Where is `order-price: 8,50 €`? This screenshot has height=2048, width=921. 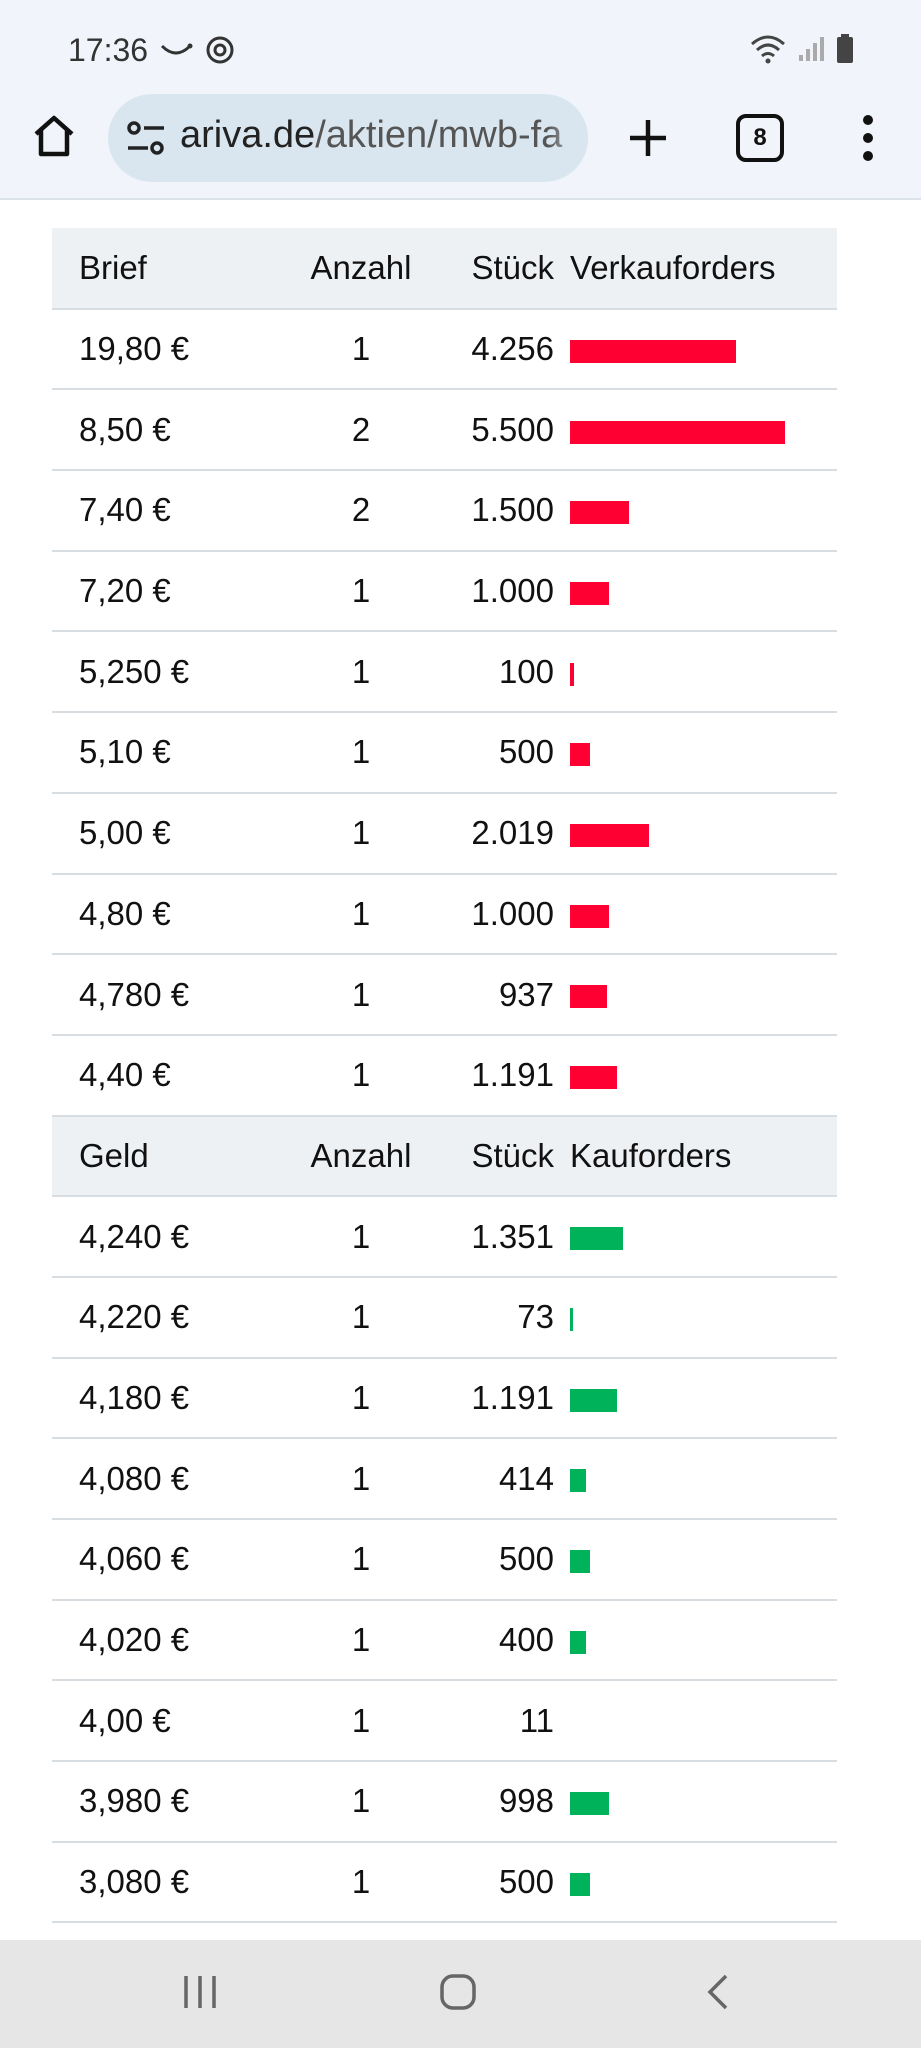
order-price: 8,50 € is located at coordinates (172, 430).